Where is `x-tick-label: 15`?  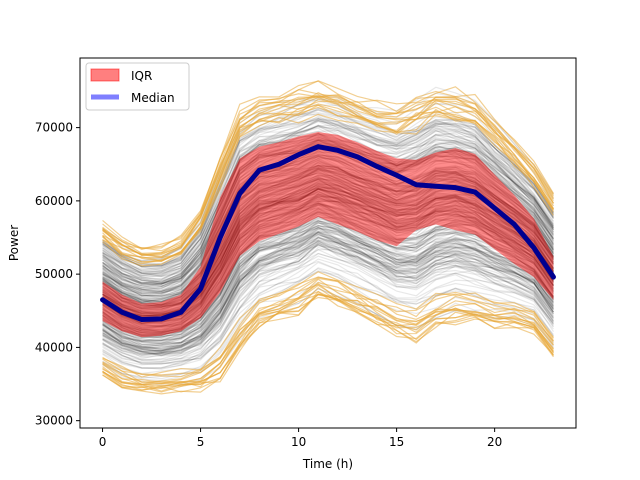 x-tick-label: 15 is located at coordinates (396, 442).